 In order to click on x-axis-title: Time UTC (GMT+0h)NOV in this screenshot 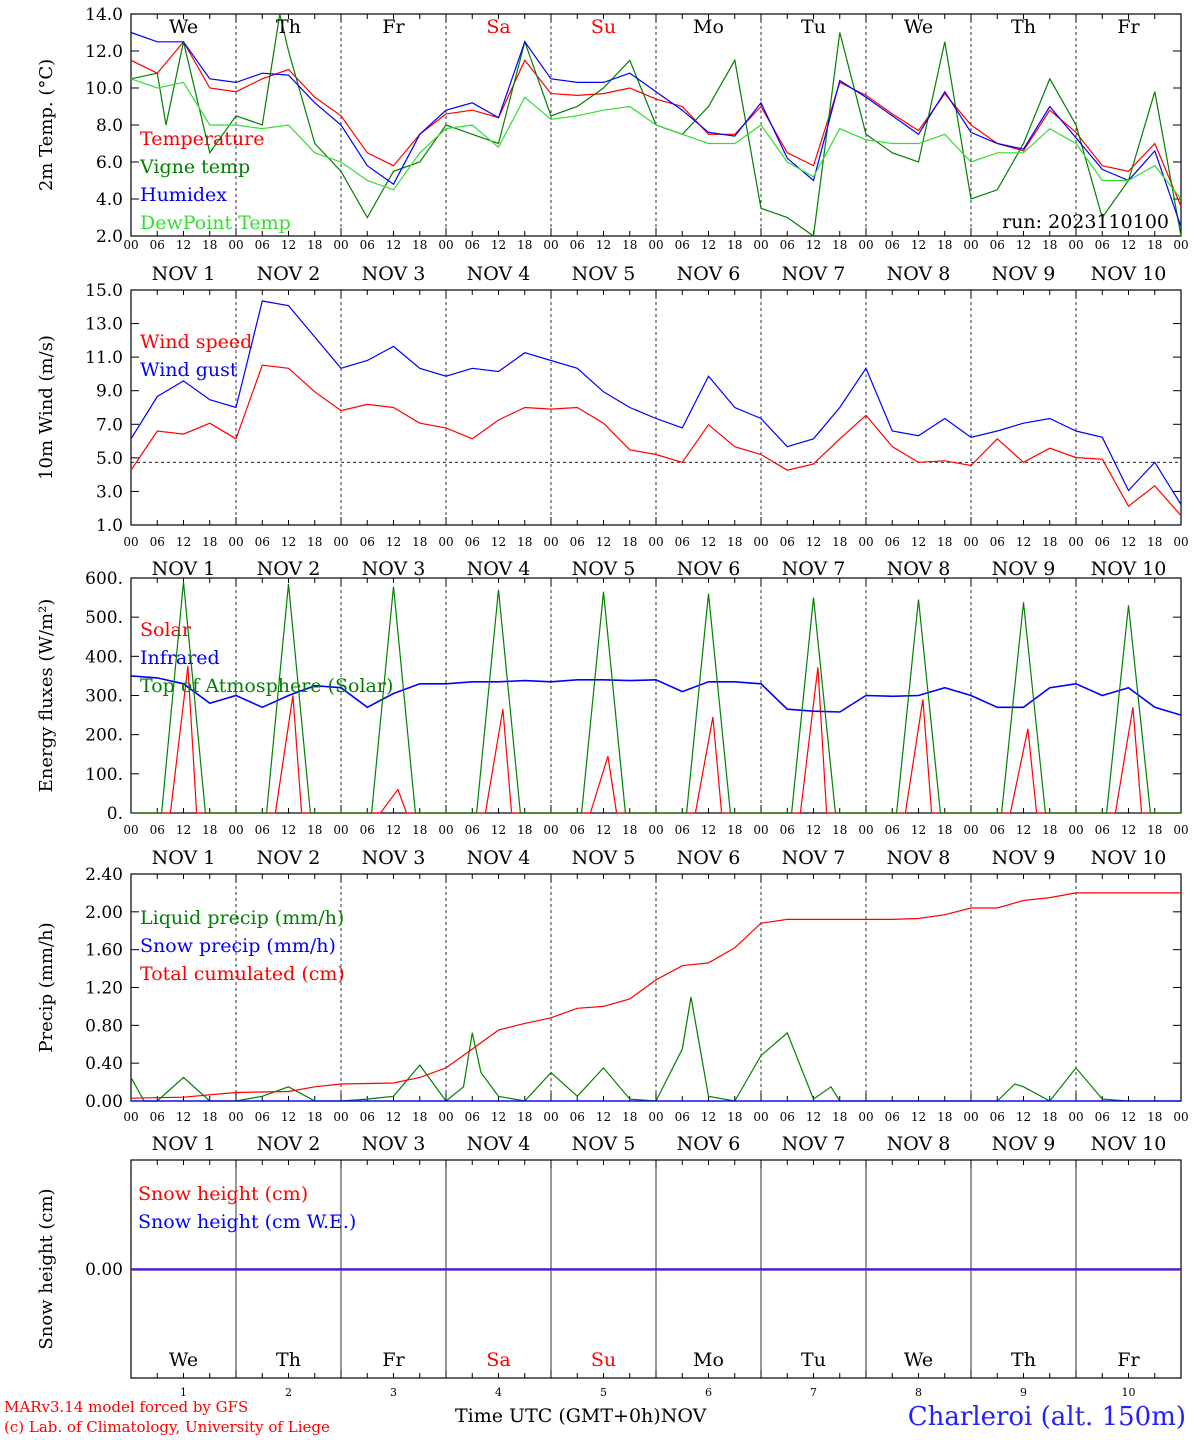, I will do `click(580, 1416)`.